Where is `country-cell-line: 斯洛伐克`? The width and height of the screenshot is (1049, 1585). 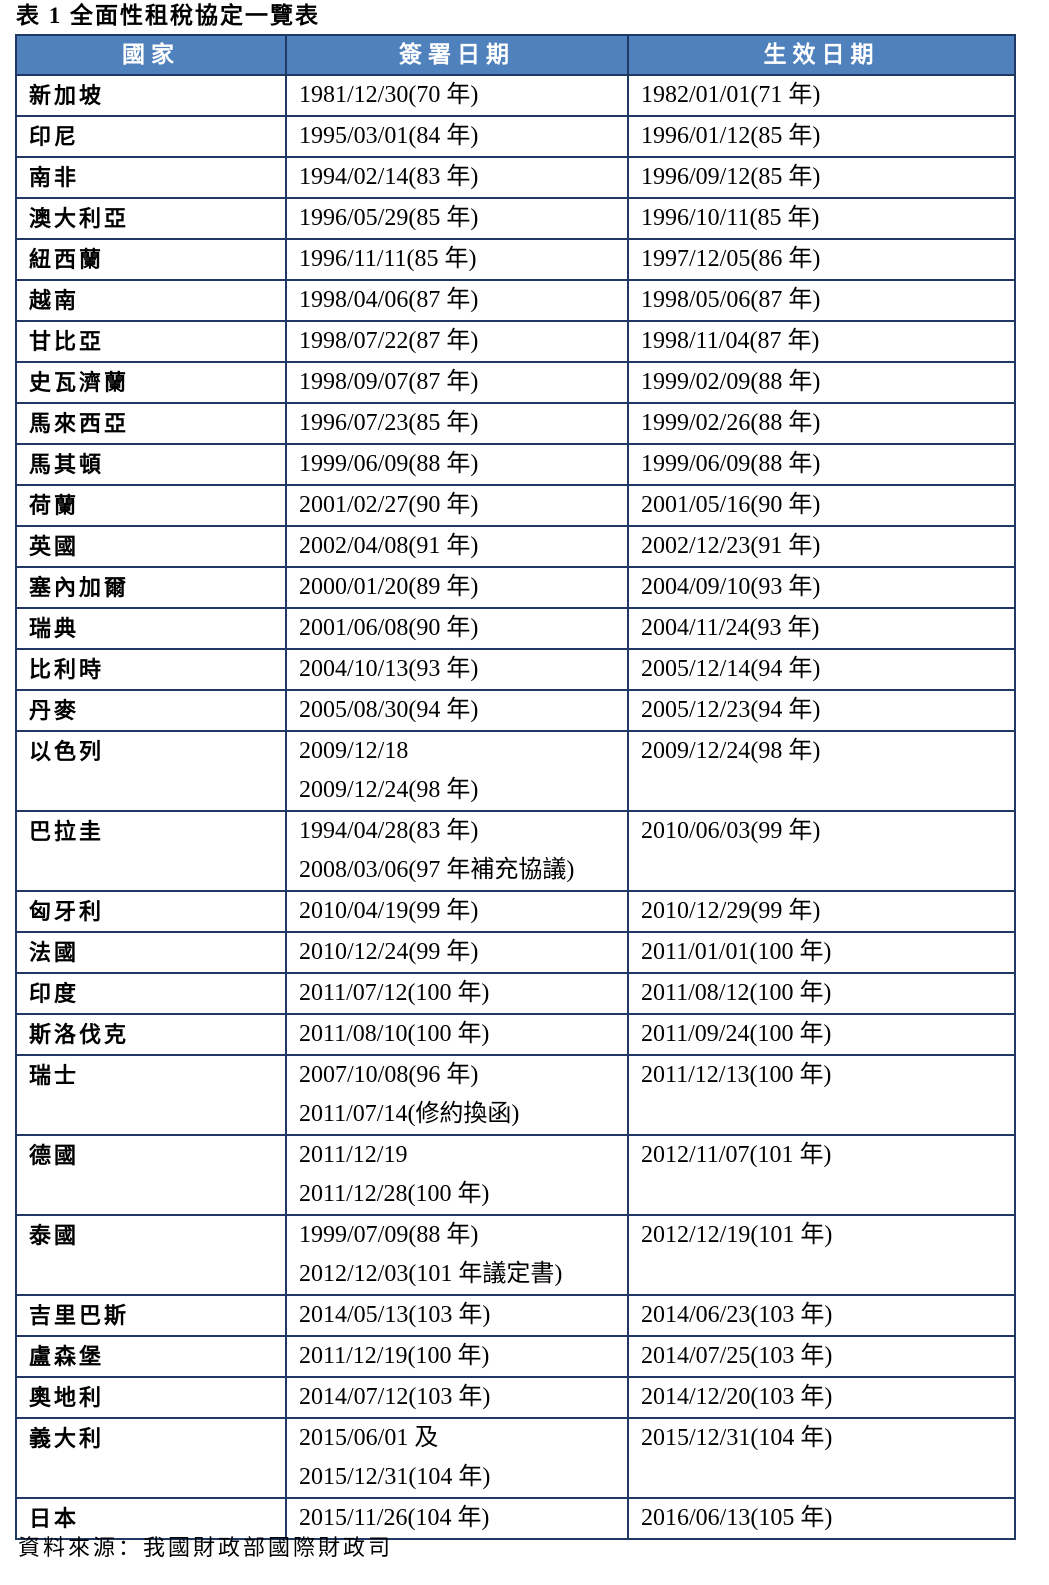 country-cell-line: 斯洛伐克 is located at coordinates (79, 1034).